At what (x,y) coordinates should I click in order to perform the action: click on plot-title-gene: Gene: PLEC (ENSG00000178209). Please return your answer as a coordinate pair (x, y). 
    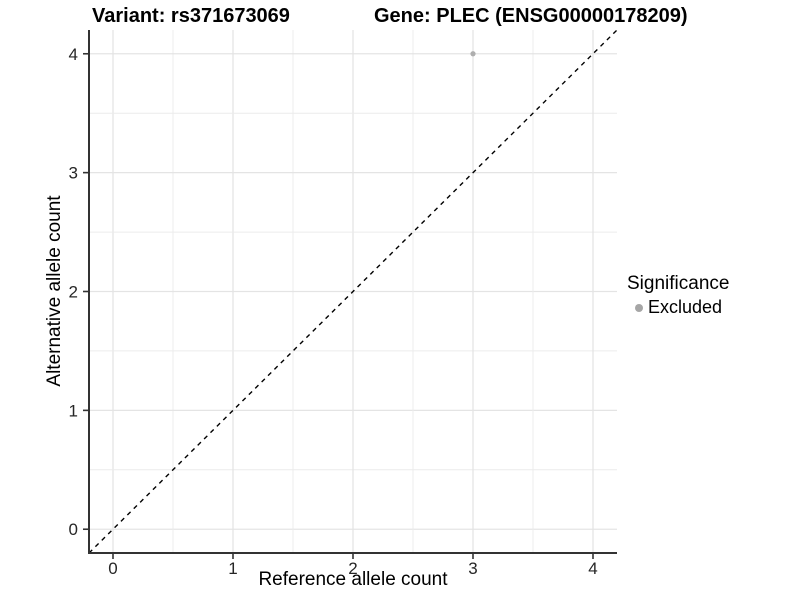
    Looking at the image, I should click on (531, 16).